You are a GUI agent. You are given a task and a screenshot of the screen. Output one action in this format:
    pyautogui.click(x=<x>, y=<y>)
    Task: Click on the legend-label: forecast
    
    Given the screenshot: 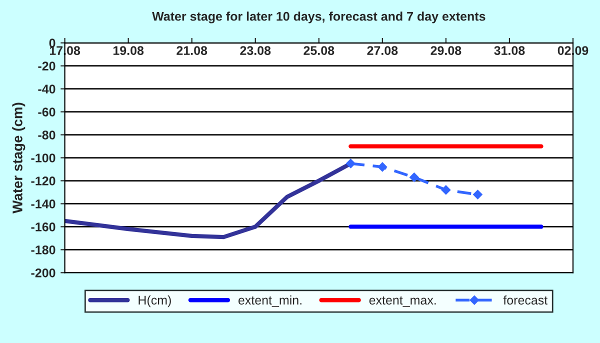 What is the action you would take?
    pyautogui.click(x=525, y=300)
    